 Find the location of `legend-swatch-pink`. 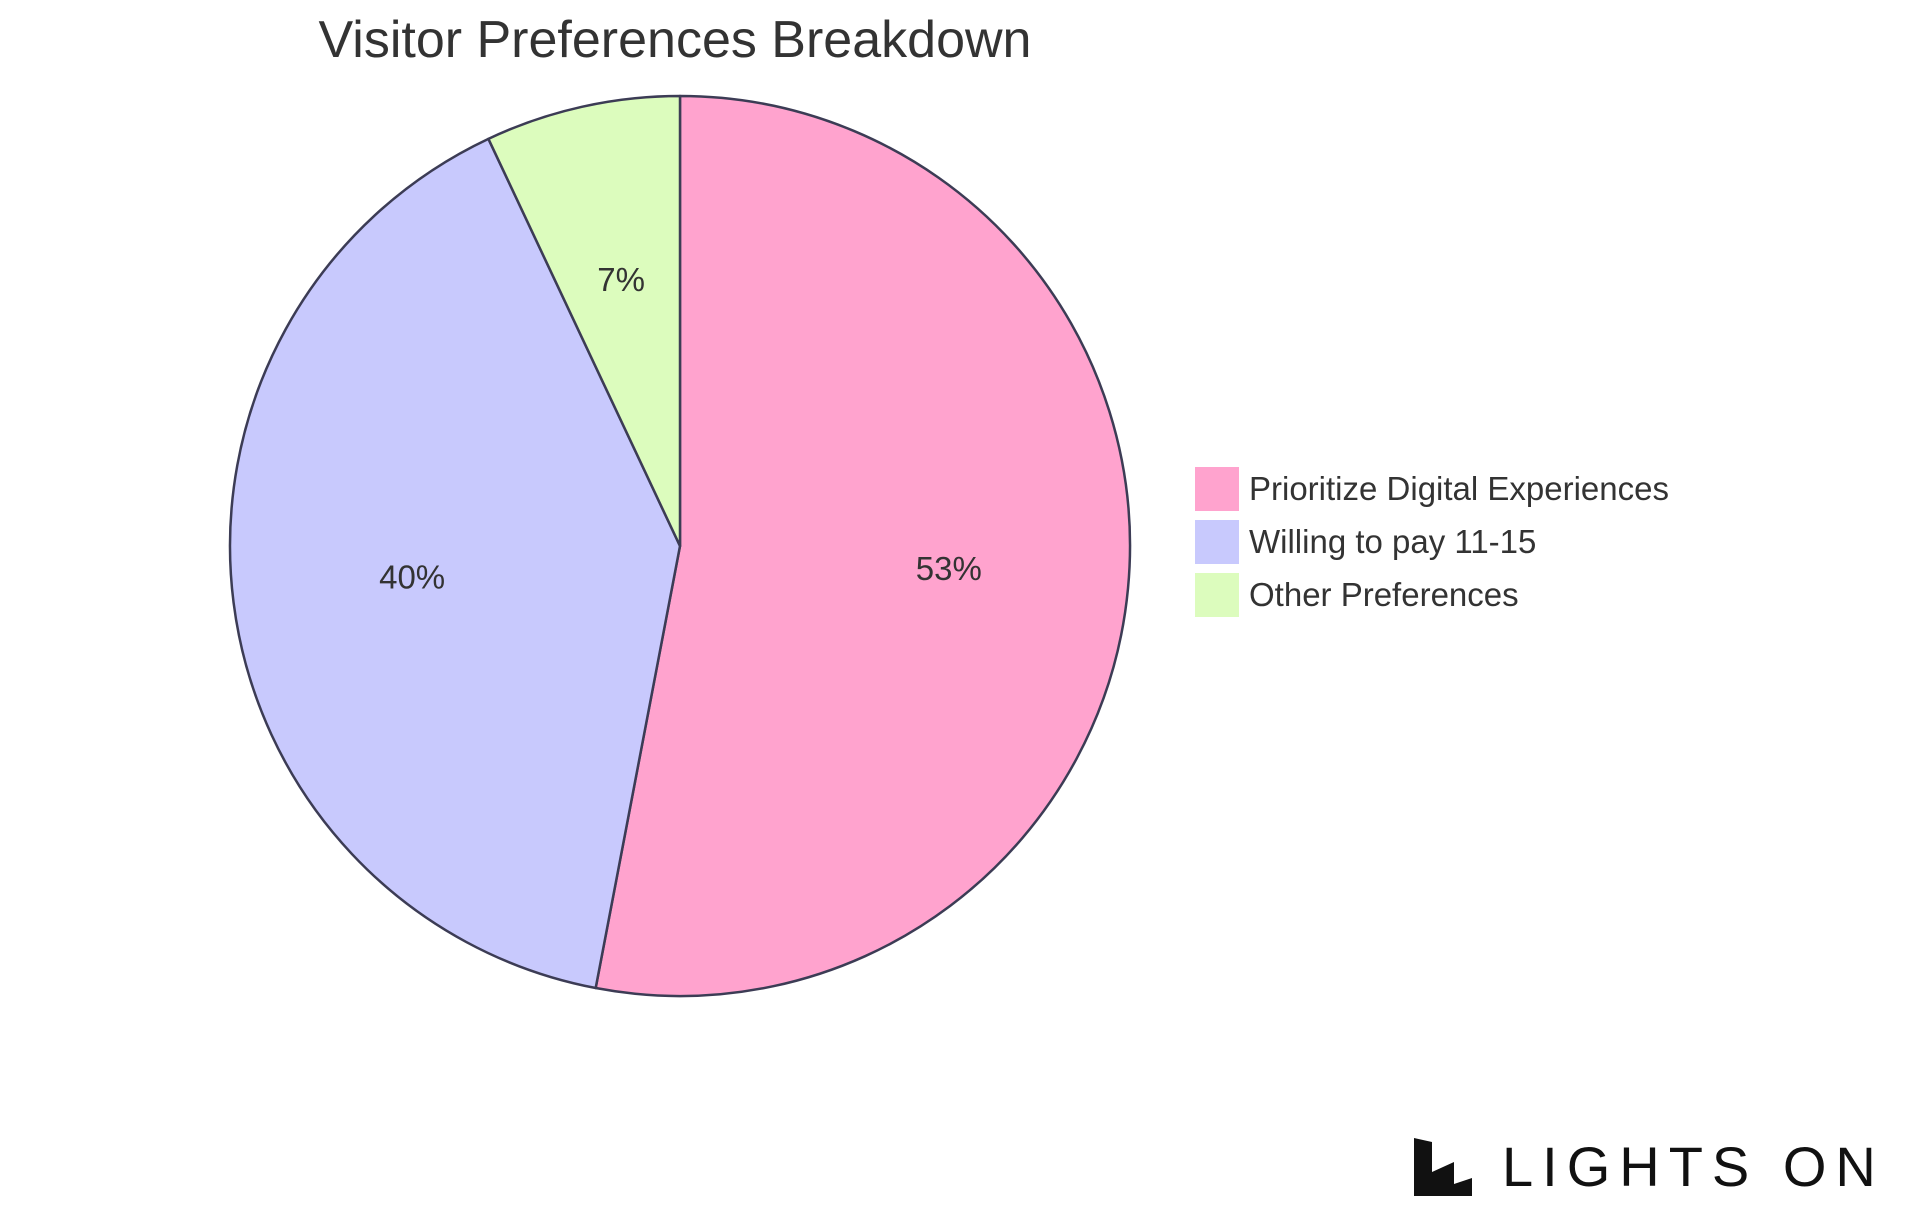

legend-swatch-pink is located at coordinates (1217, 488).